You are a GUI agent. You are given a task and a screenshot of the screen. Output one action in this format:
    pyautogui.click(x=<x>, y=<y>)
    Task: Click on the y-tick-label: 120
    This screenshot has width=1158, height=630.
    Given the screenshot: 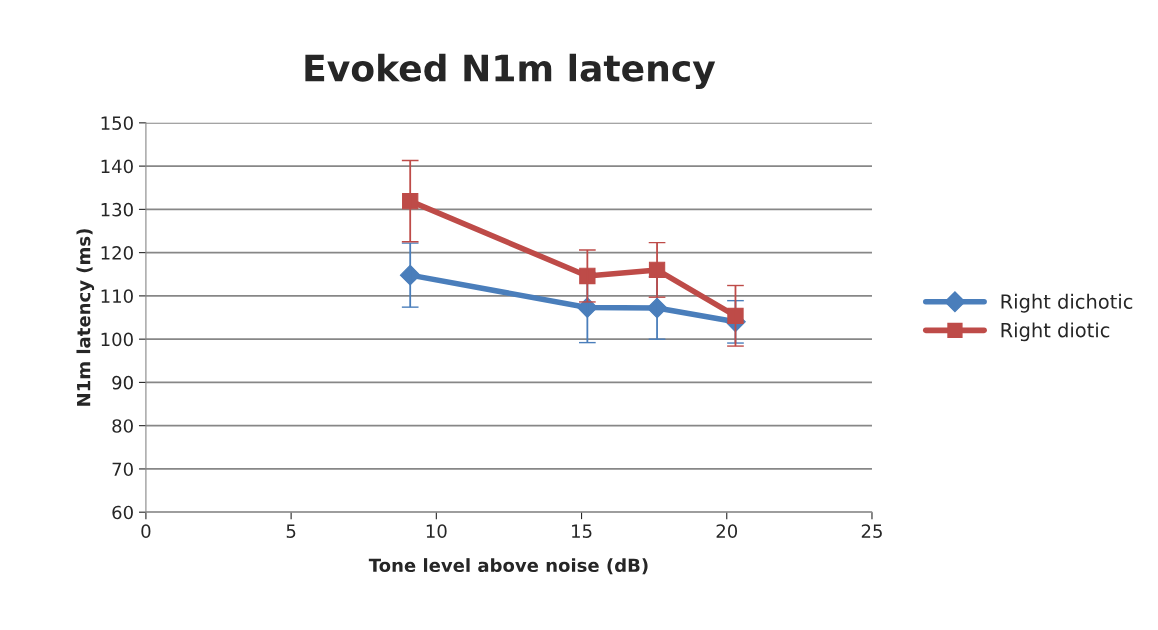 What is the action you would take?
    pyautogui.click(x=117, y=253)
    